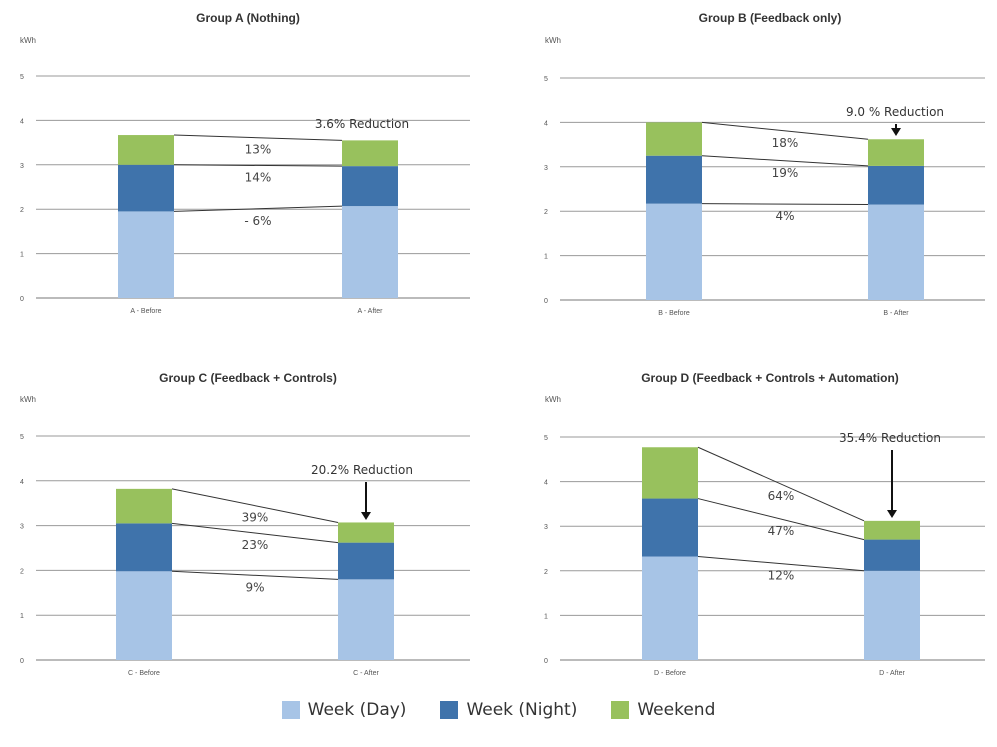 The height and width of the screenshot is (747, 997). Describe the element at coordinates (781, 576) in the screenshot. I see `percent-label: 12%` at that location.